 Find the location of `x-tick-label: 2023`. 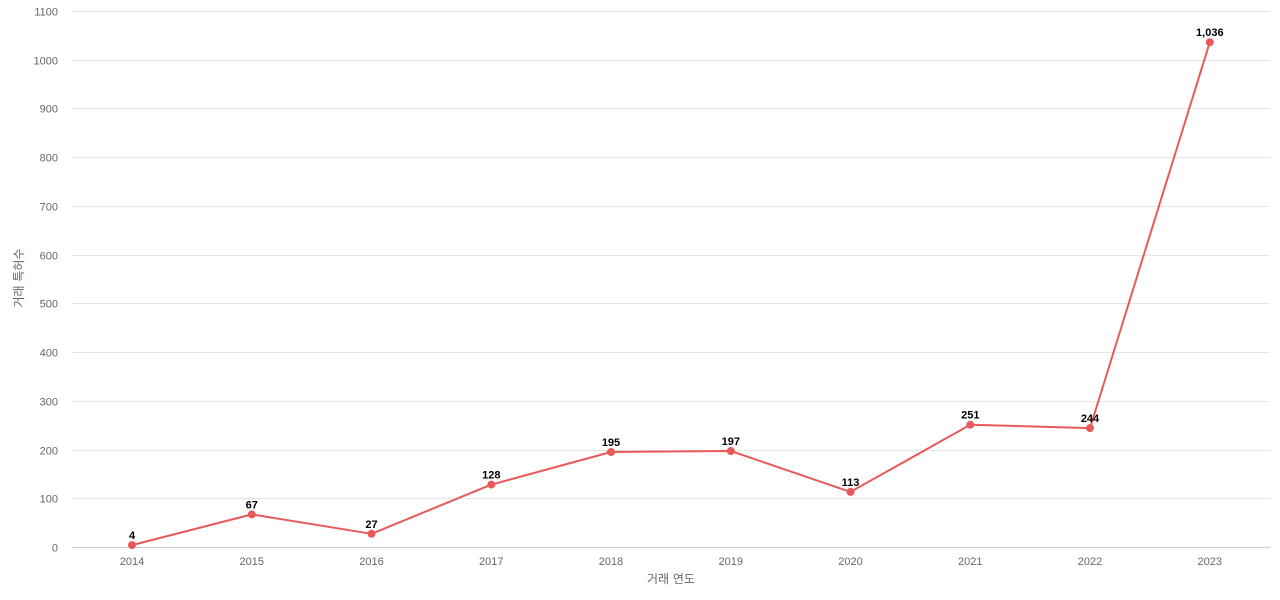

x-tick-label: 2023 is located at coordinates (1210, 562).